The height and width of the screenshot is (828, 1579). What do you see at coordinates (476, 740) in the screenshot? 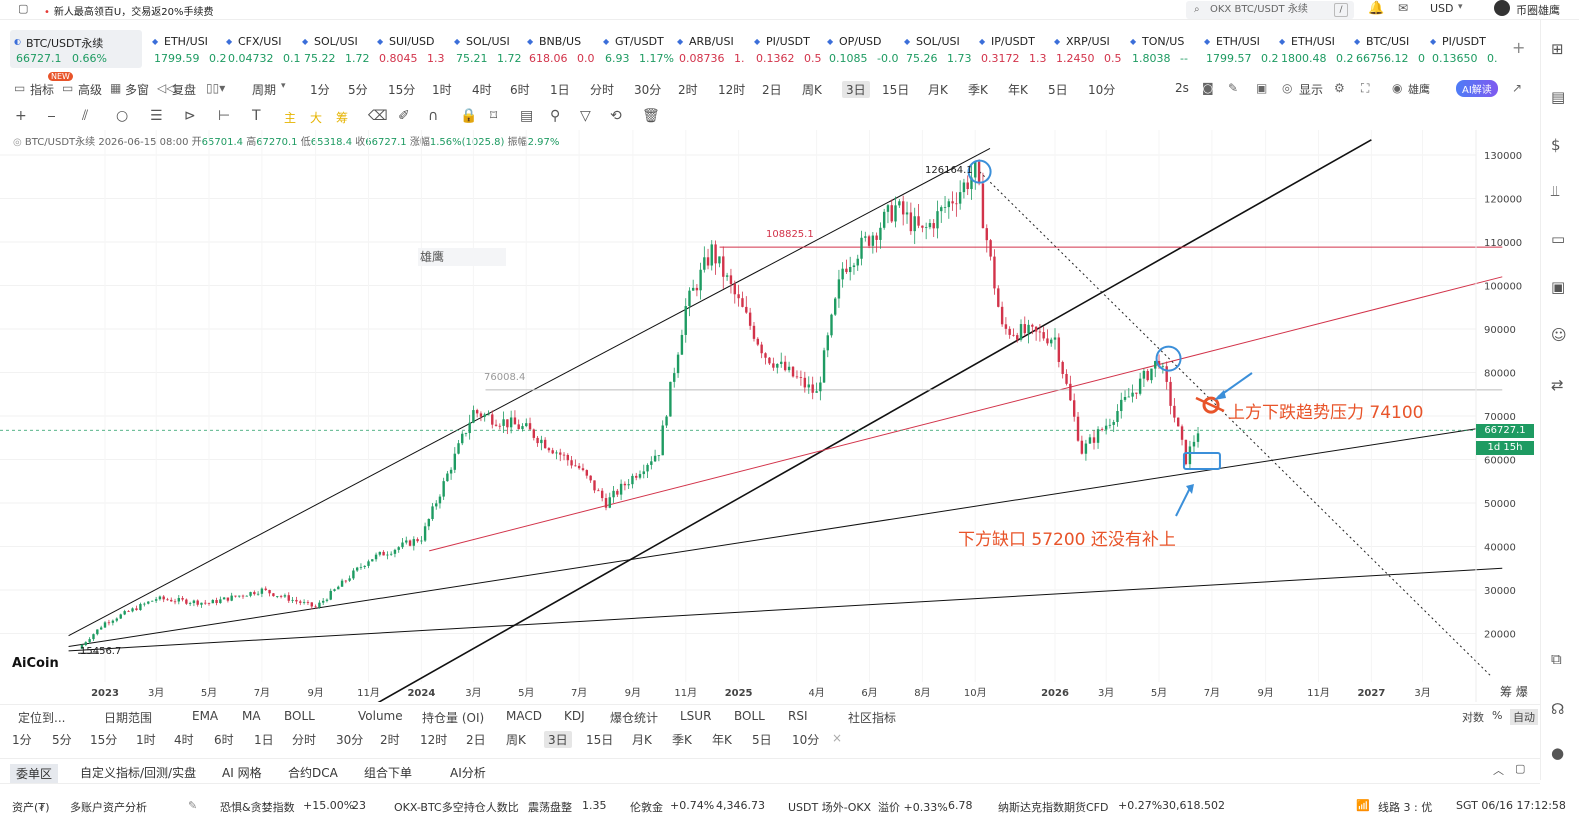
I see `bottom-period-option: 2日` at bounding box center [476, 740].